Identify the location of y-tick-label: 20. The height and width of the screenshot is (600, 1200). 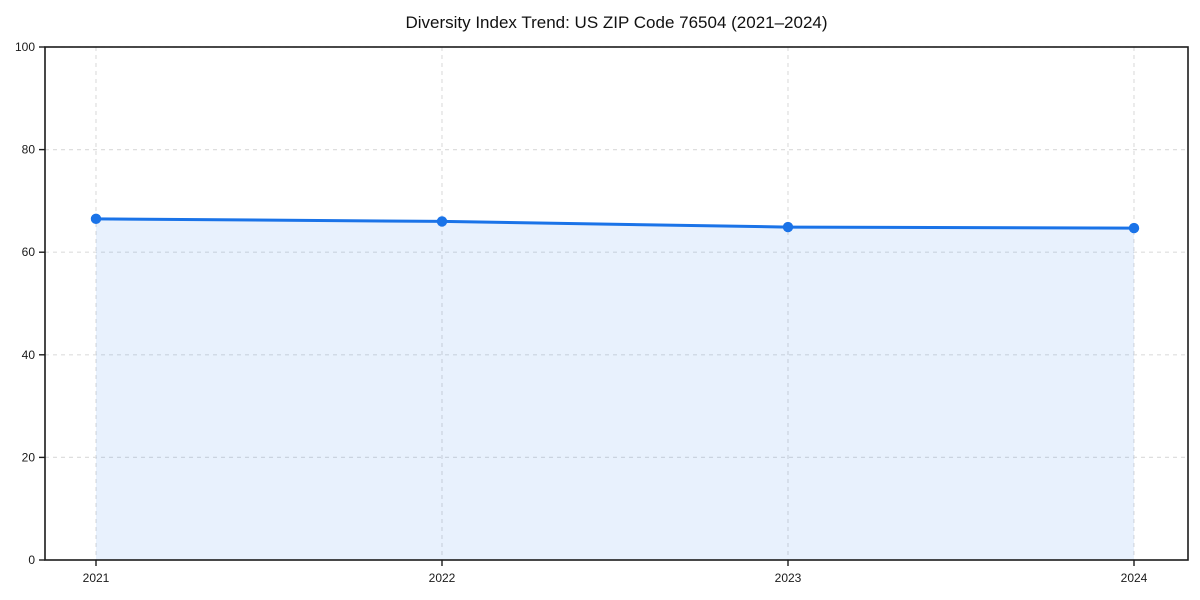
(29, 457).